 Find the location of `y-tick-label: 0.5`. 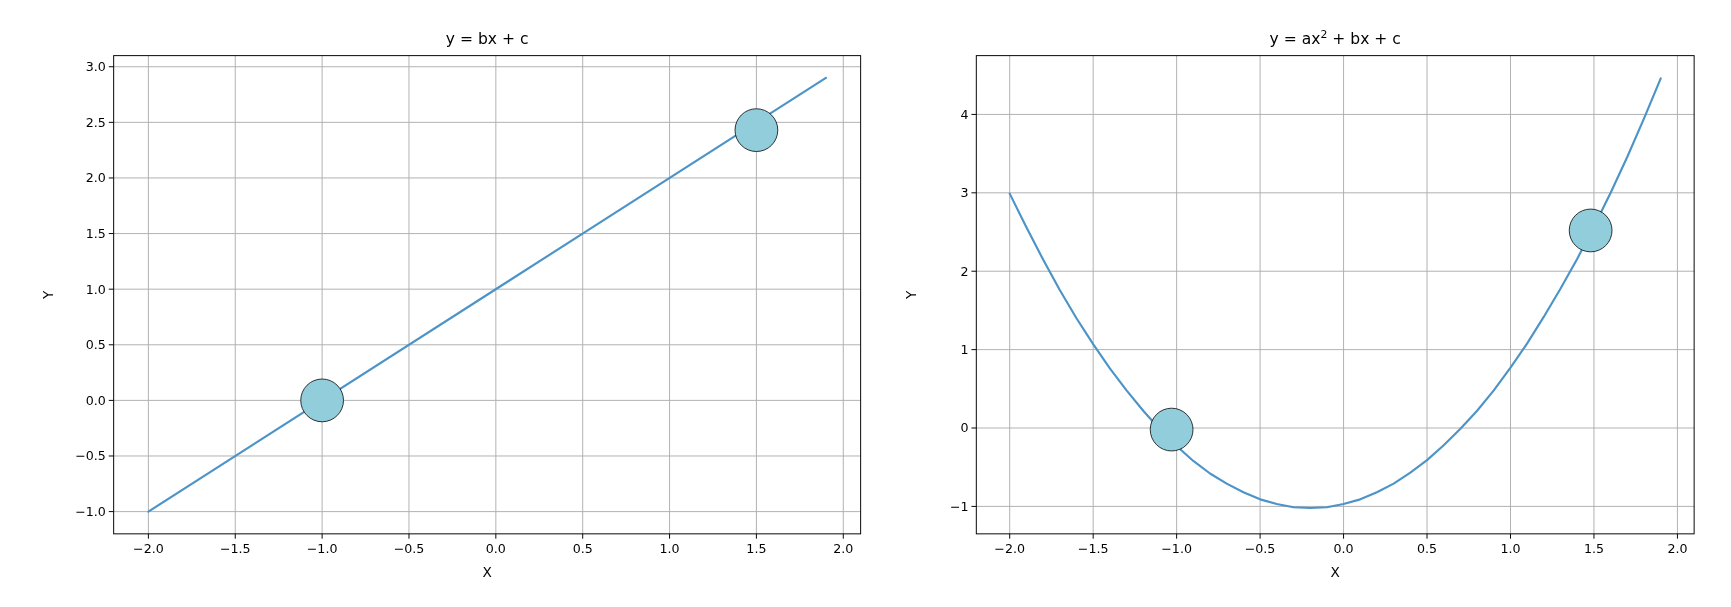

y-tick-label: 0.5 is located at coordinates (95, 345).